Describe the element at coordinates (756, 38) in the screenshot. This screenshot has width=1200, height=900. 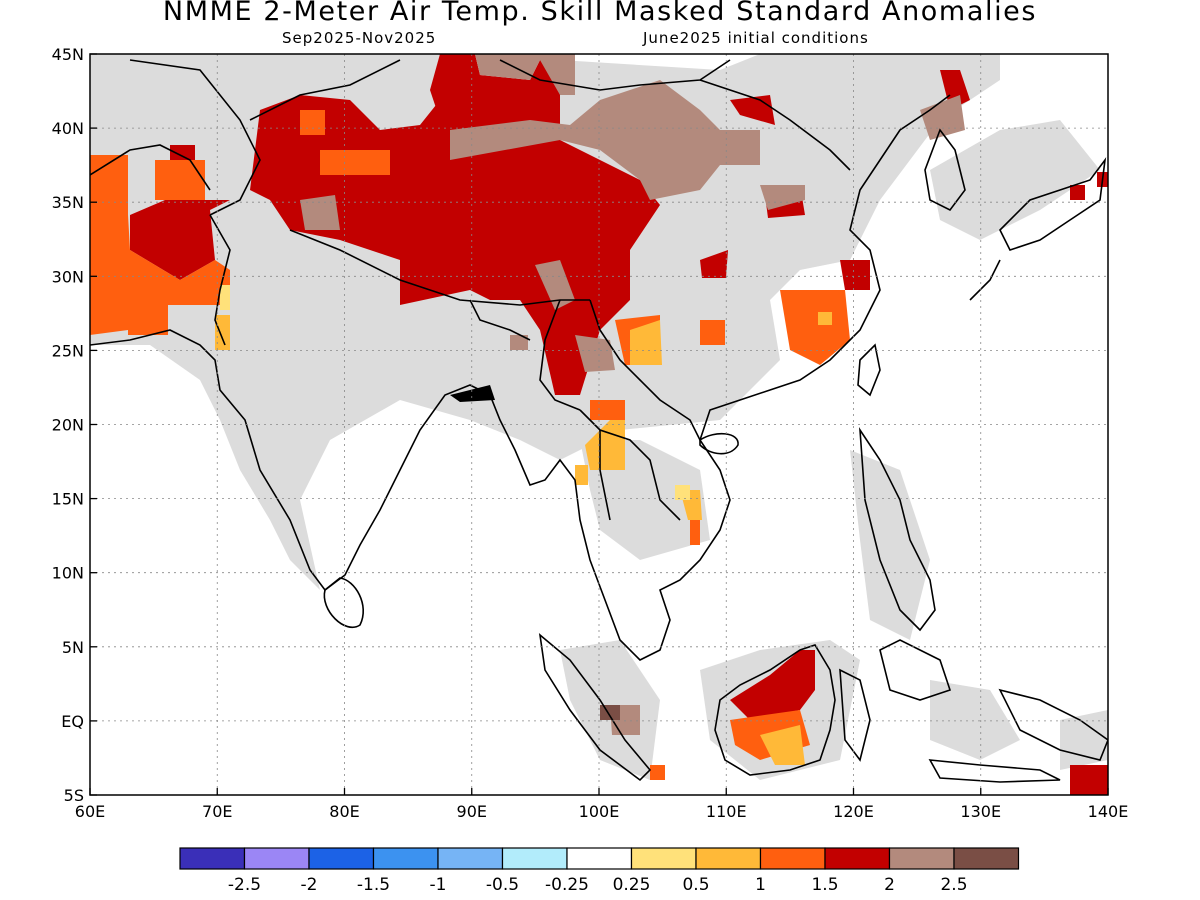
I see `initial-conditions: June2025 initial conditions` at that location.